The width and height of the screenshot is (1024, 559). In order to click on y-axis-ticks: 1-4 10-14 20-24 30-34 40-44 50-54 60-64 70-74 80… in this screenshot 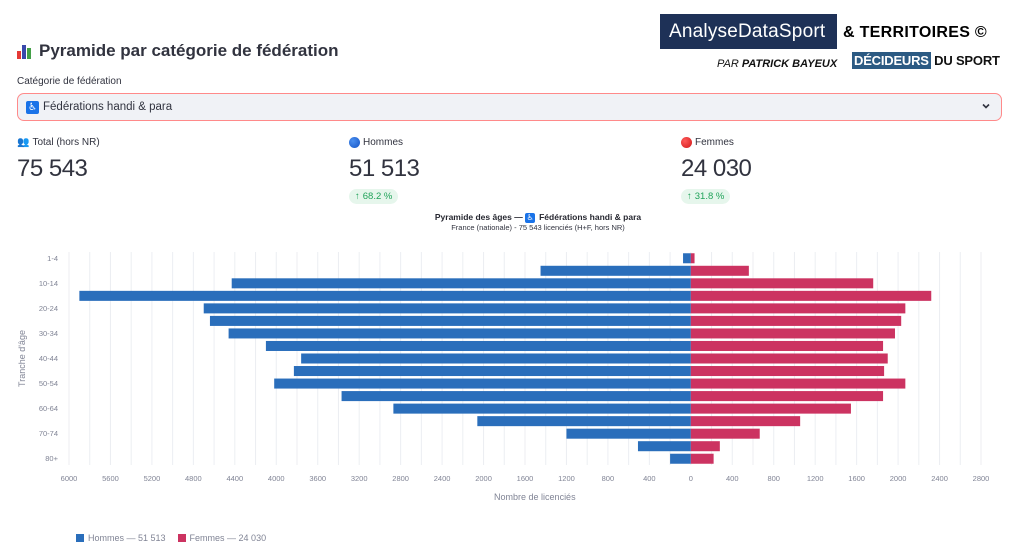, I will do `click(49, 358)`.